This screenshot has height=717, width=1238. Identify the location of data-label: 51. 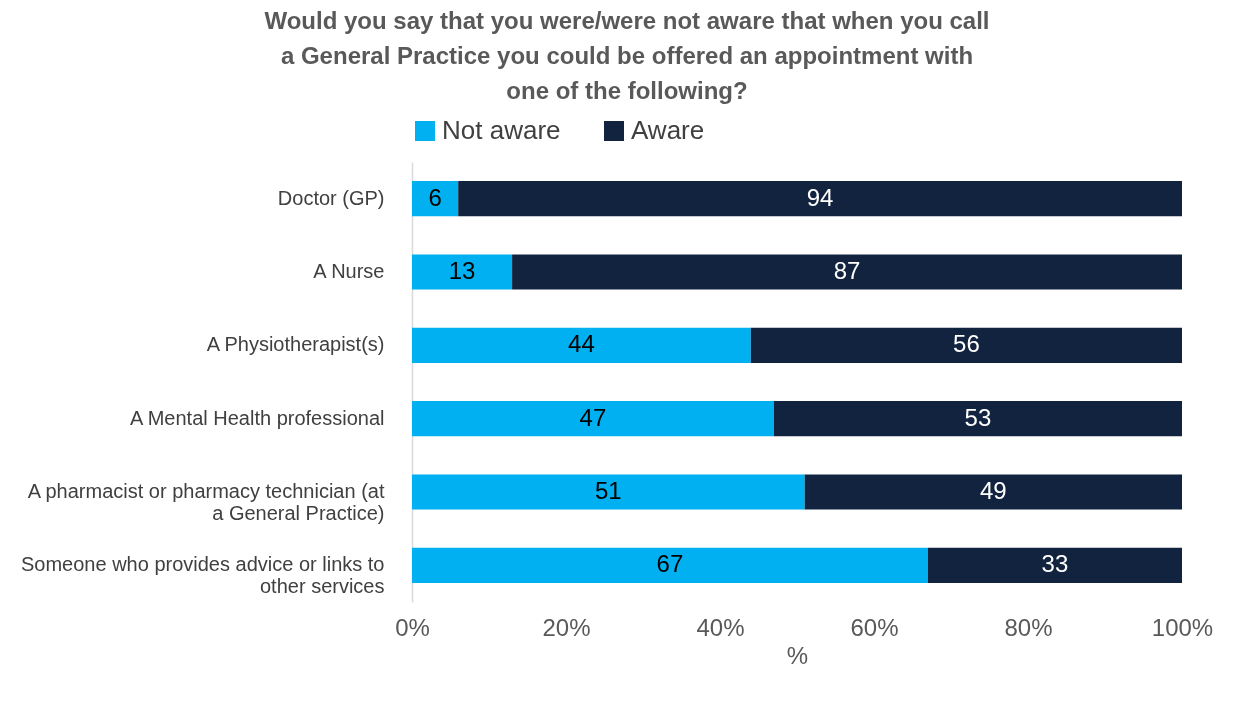
(608, 490).